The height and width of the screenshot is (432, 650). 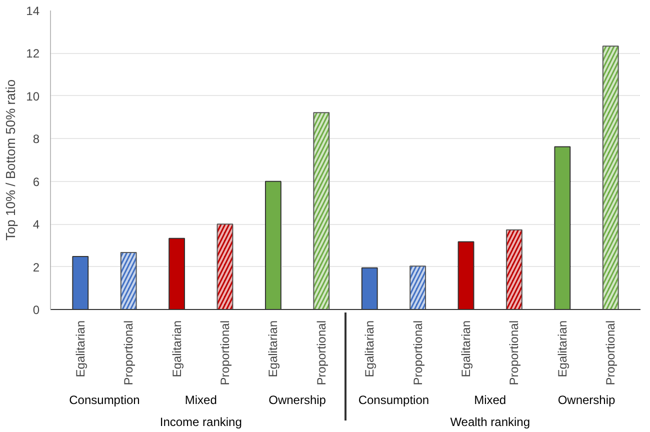 What do you see at coordinates (33, 11) in the screenshot?
I see `y-tick-label: 14` at bounding box center [33, 11].